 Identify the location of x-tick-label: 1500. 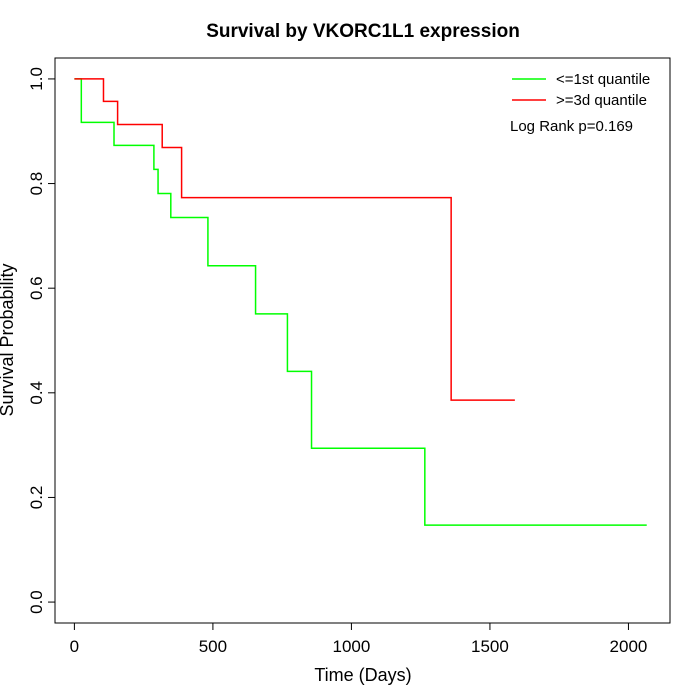
(490, 646).